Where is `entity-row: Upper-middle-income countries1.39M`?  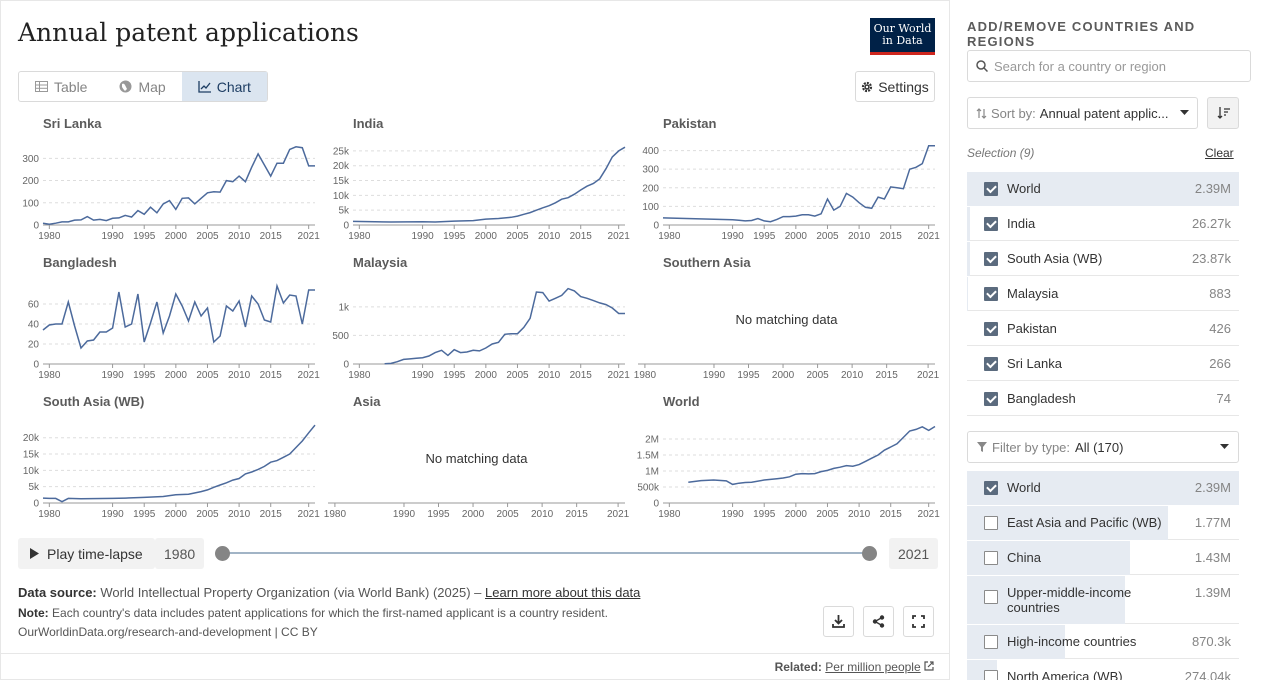 entity-row: Upper-middle-income countries1.39M is located at coordinates (1103, 600).